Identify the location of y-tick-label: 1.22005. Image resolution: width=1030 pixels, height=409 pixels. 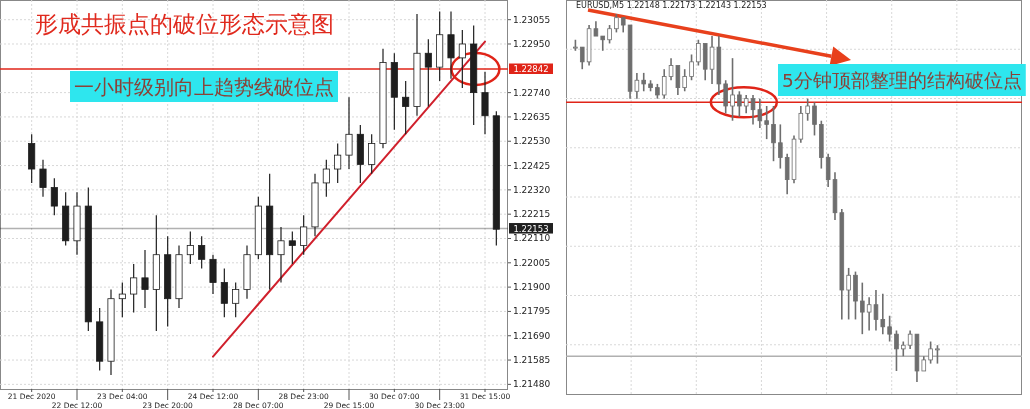
(532, 262).